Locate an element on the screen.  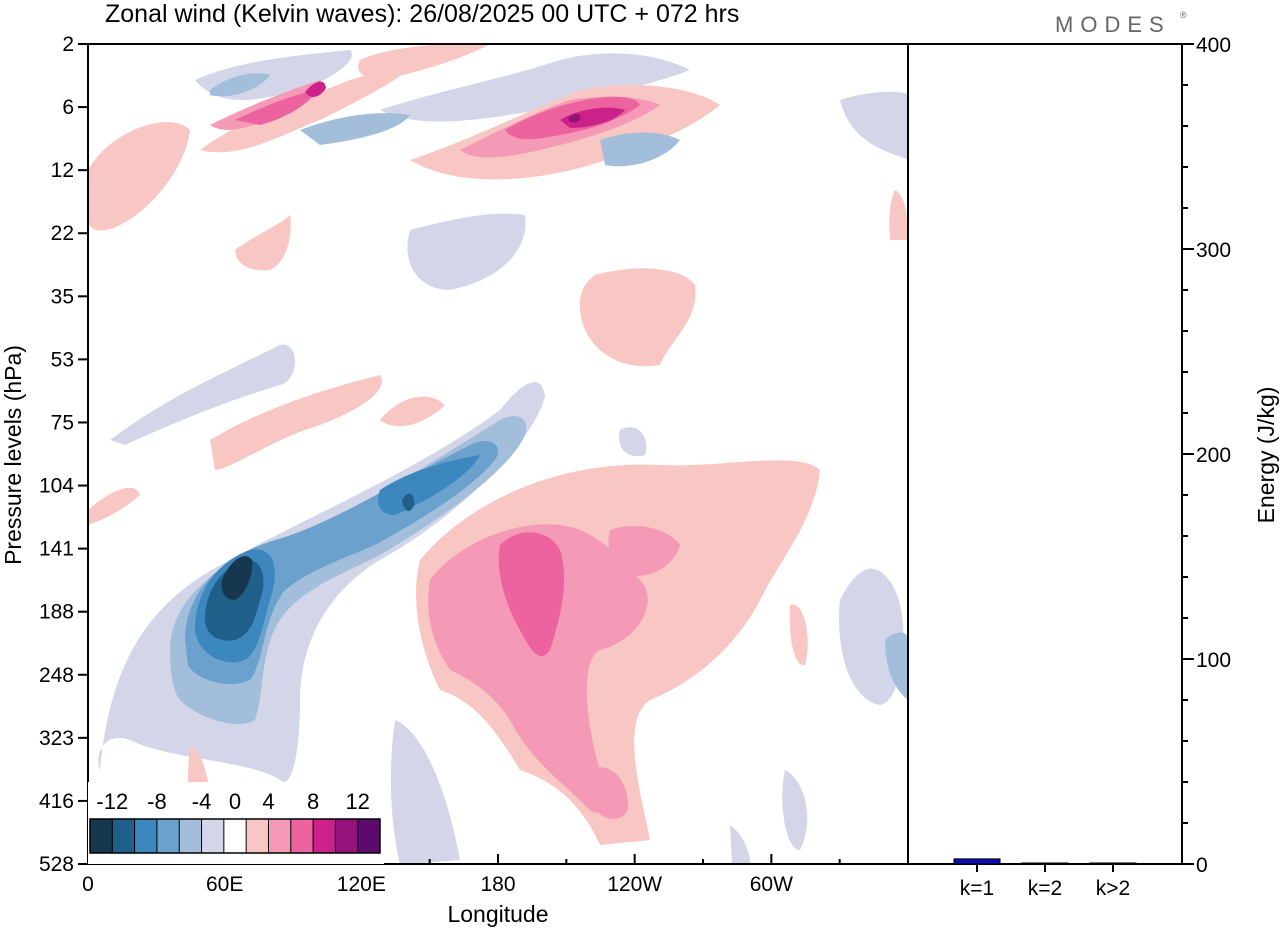
energy-tick-label: 400 is located at coordinates (1213, 45).